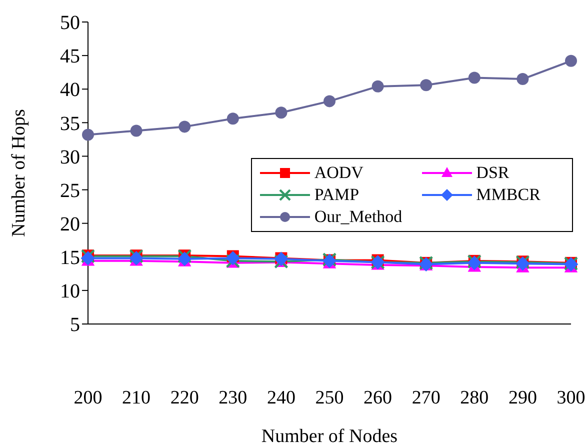  Describe the element at coordinates (508, 195) in the screenshot. I see `legend-label: MMBCR` at that location.